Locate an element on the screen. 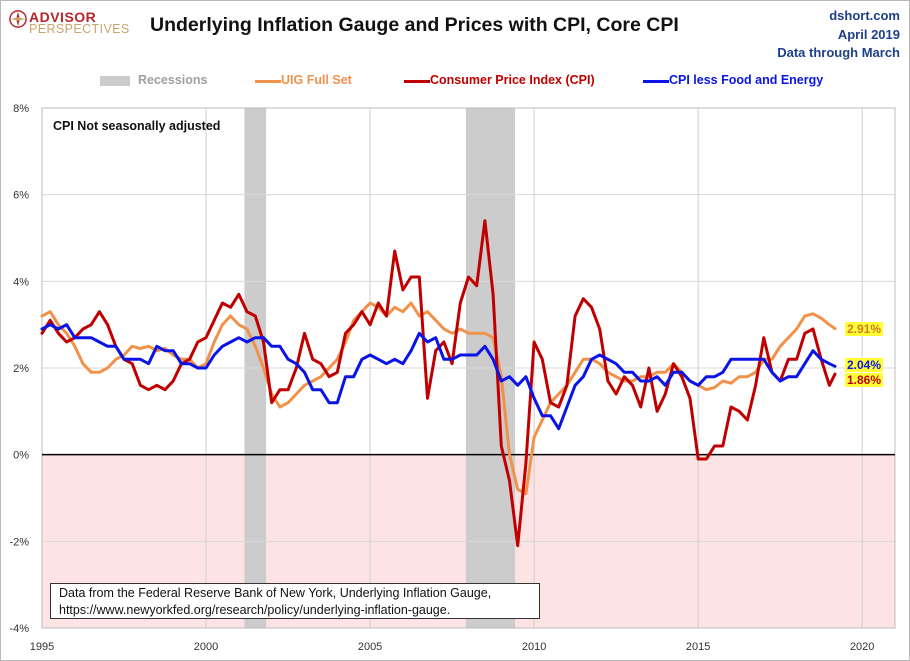 Image resolution: width=910 pixels, height=661 pixels. logo-subtitle: PERSPECTIVES is located at coordinates (79, 29).